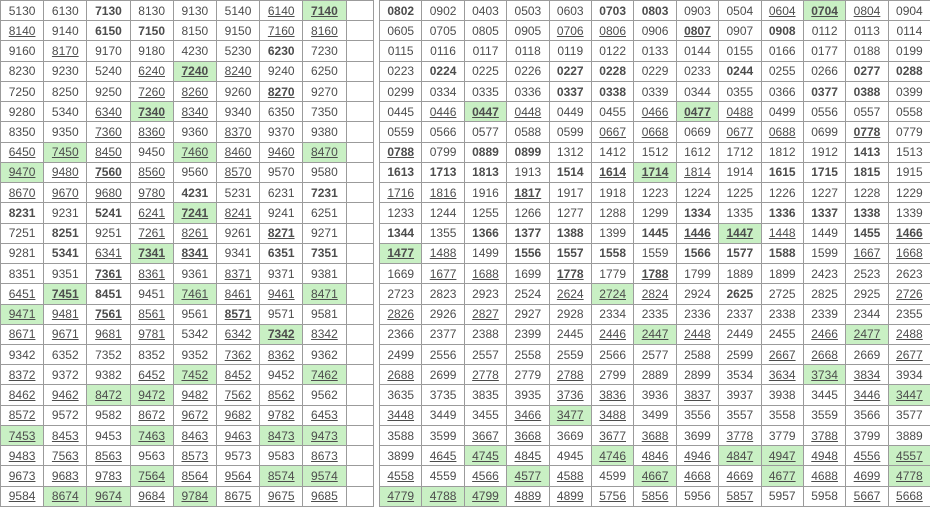  What do you see at coordinates (237, 152) in the screenshot?
I see `number-cell: 8460` at bounding box center [237, 152].